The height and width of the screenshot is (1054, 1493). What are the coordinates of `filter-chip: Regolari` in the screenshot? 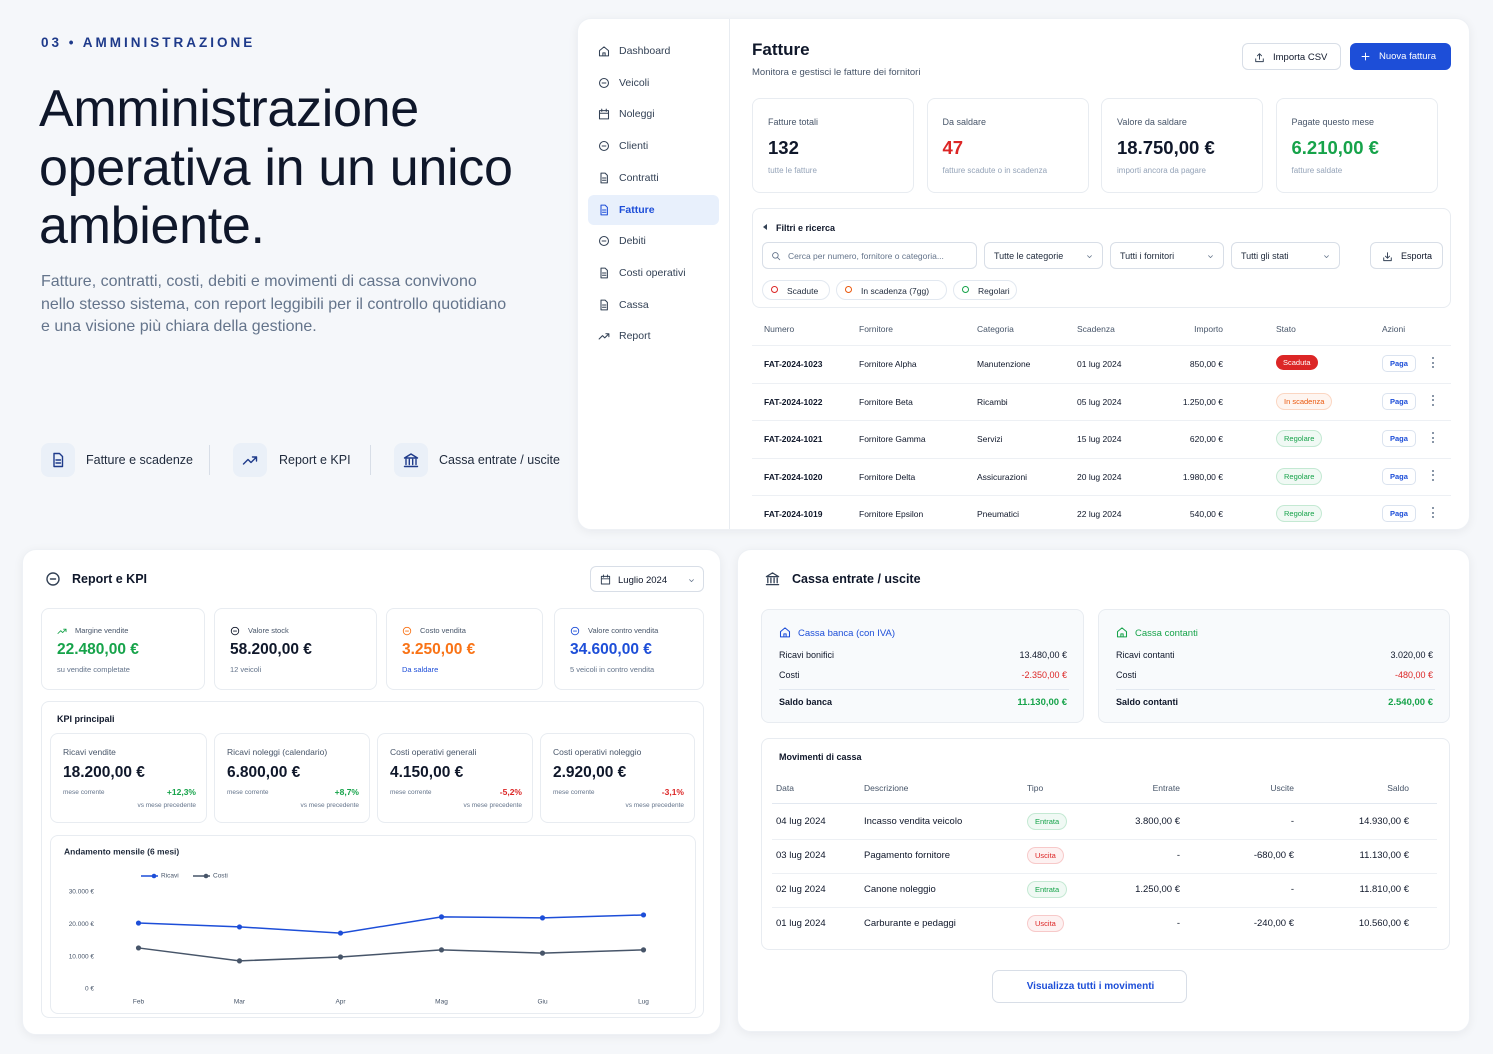 It's located at (985, 290).